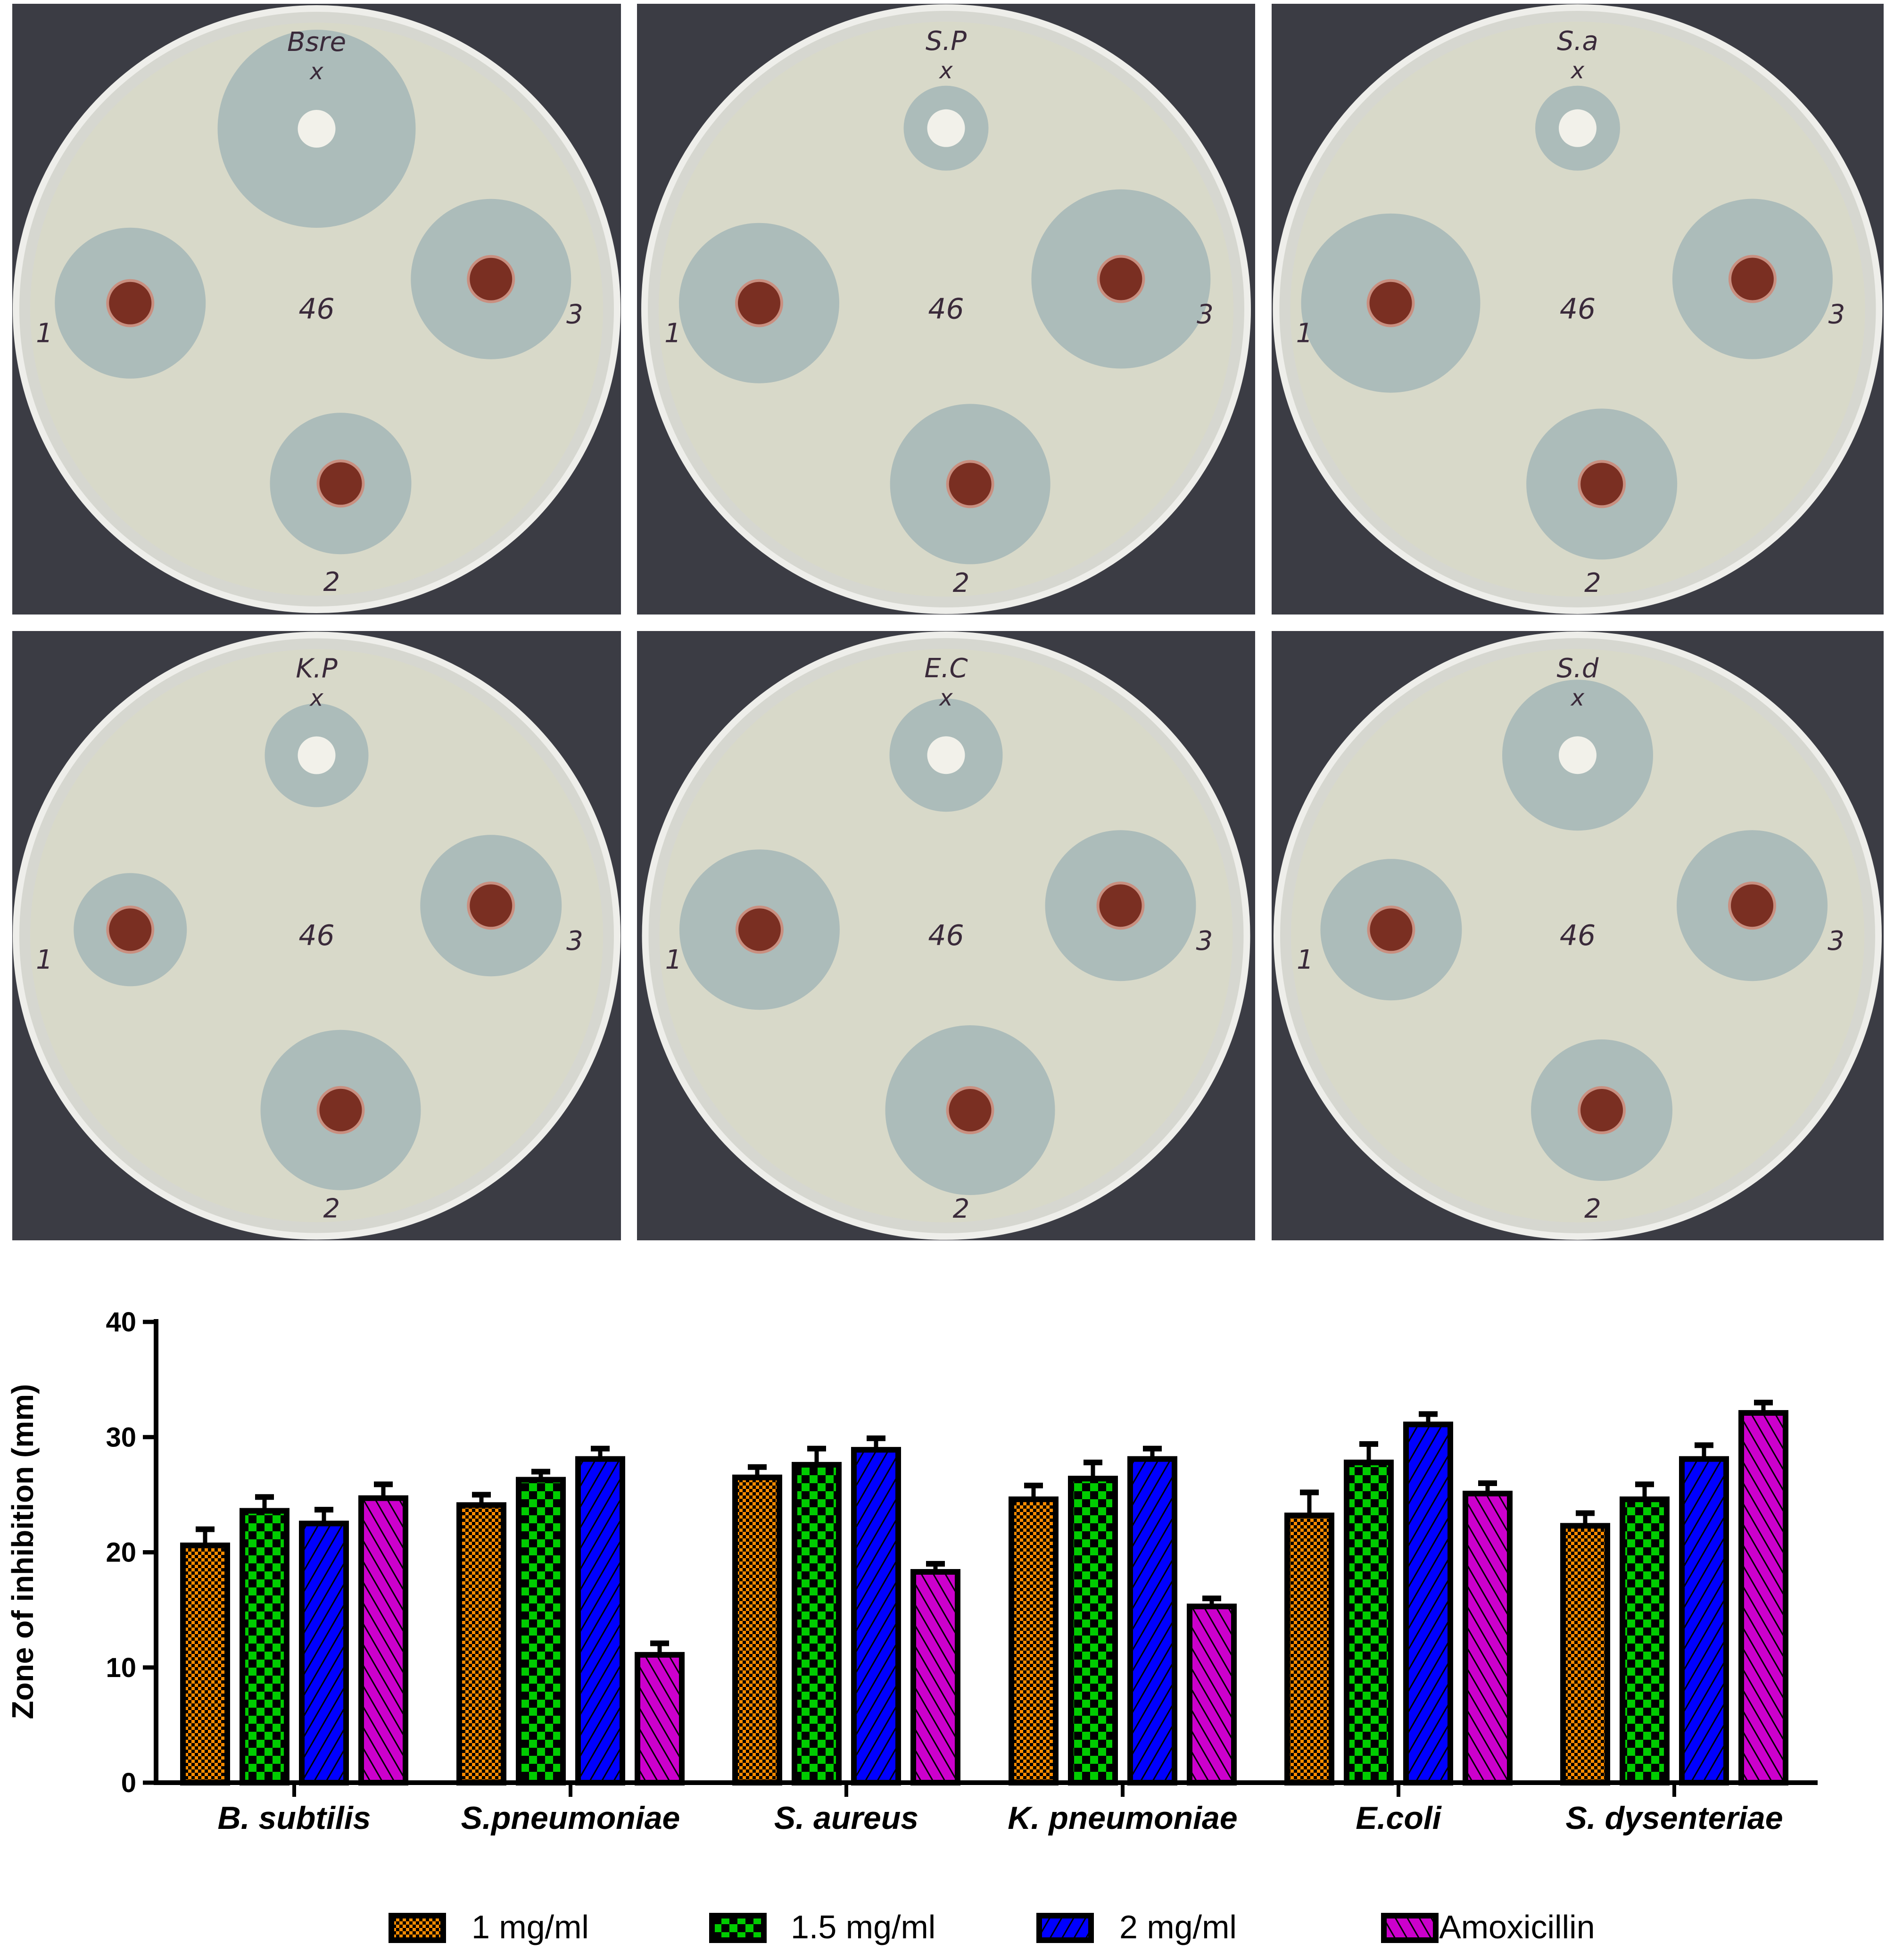  Describe the element at coordinates (1178, 1927) in the screenshot. I see `legend-label: 2 mg/ml` at that location.